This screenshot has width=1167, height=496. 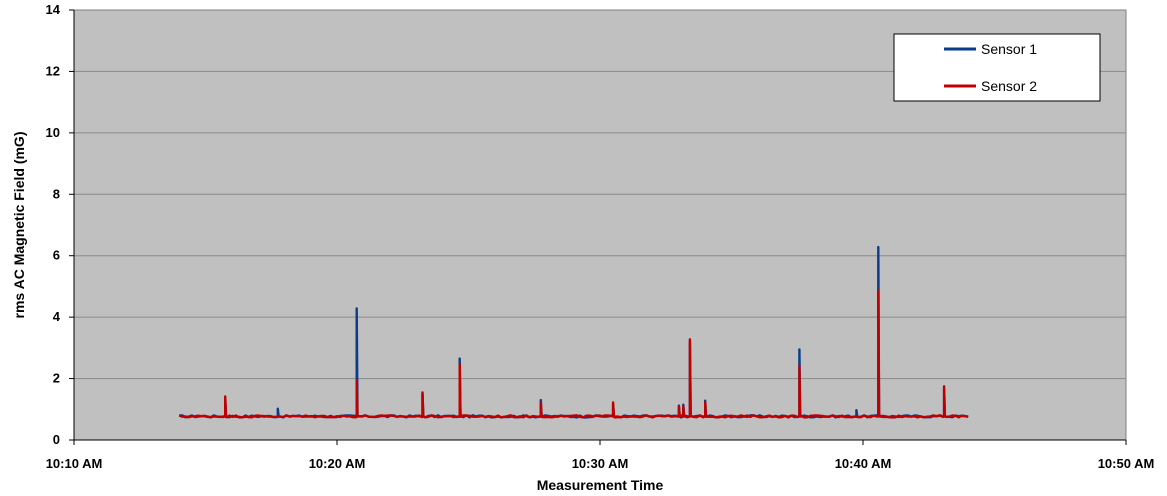 I want to click on y-tick-label: 4, so click(x=57, y=316).